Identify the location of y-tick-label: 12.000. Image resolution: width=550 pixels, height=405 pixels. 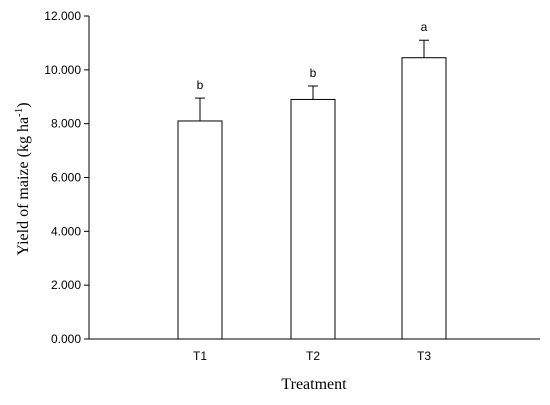
(62, 16).